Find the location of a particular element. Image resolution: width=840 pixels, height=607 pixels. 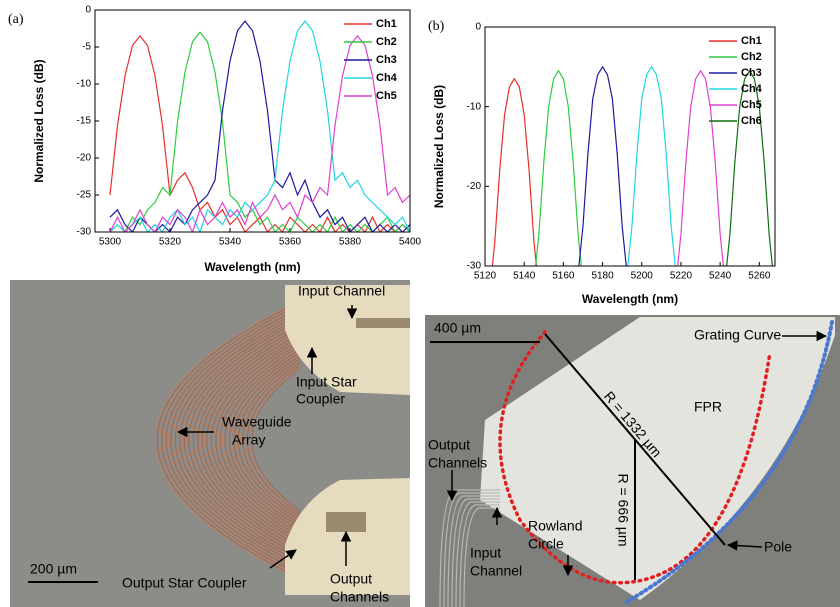

x-tick-label: 5160 is located at coordinates (563, 276).